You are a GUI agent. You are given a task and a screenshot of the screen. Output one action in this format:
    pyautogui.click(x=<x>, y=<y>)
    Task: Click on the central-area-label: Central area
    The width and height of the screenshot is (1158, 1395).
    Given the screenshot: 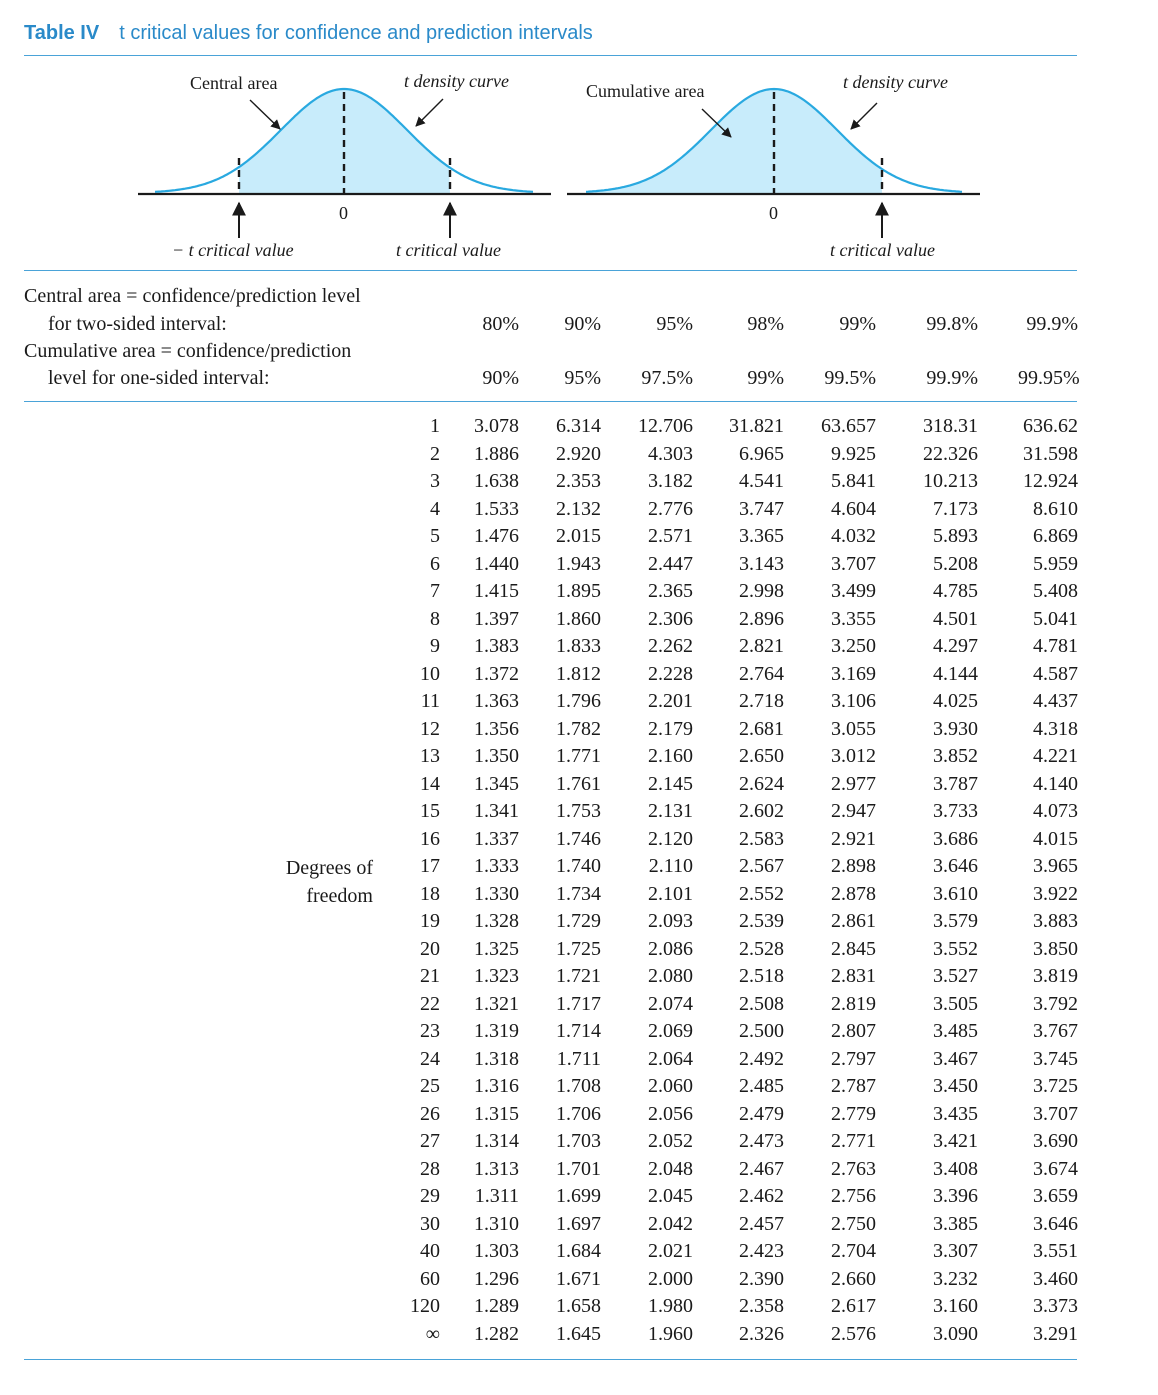 What is the action you would take?
    pyautogui.click(x=233, y=83)
    